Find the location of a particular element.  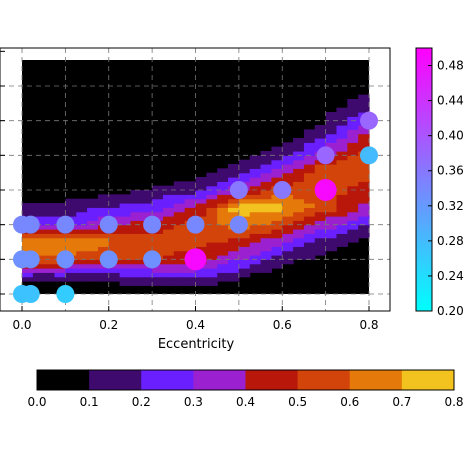

scatter-colorbar-tick-label: 0.24 is located at coordinates (450, 276).